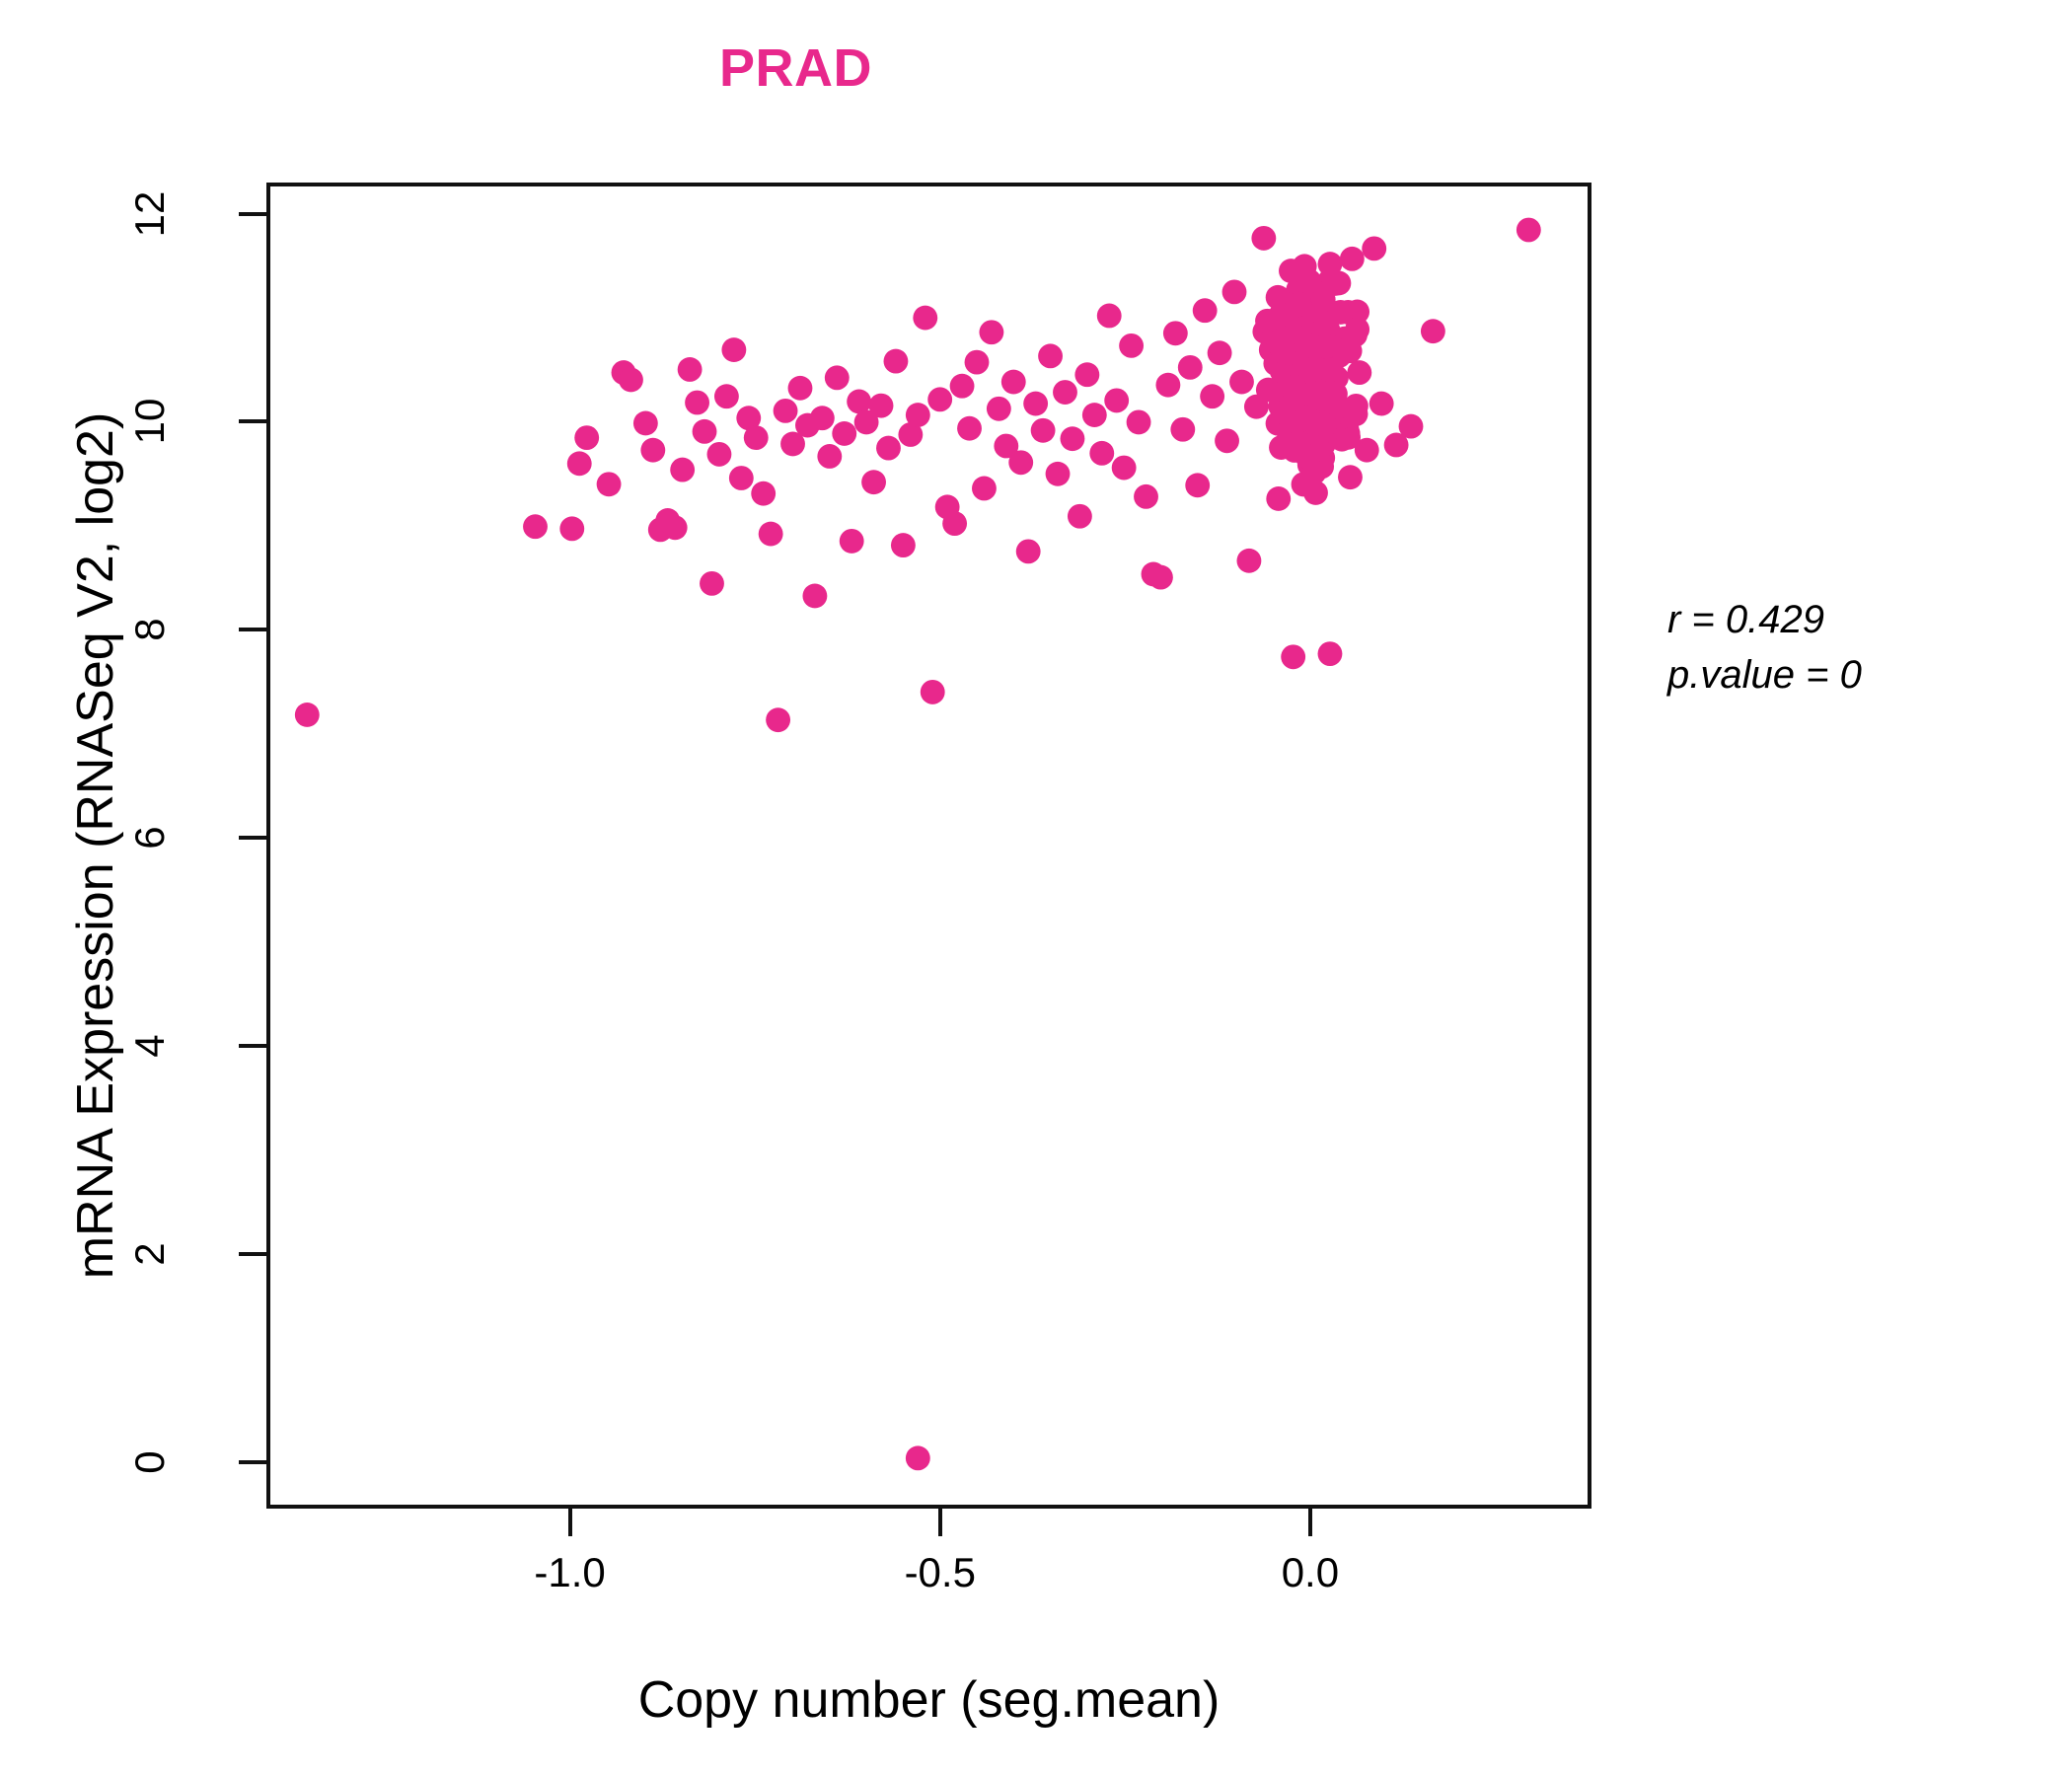 This screenshot has width=2072, height=1776. I want to click on x-tick-label: -1.0, so click(570, 1572).